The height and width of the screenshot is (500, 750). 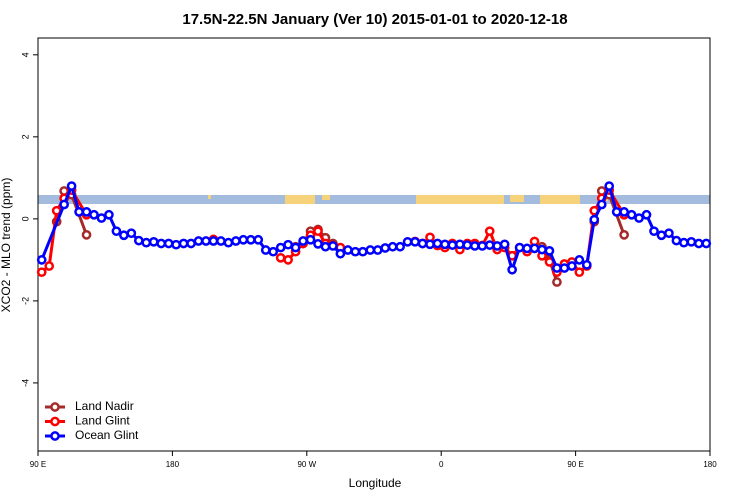 I want to click on x-axis-label: Longitude, so click(x=375, y=483).